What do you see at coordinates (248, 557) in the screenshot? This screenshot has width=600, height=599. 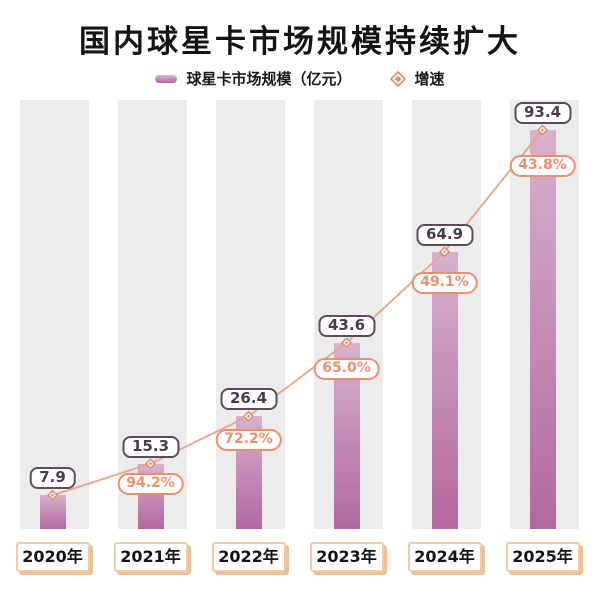 I see `x-axis-label-2022年: 2022年` at bounding box center [248, 557].